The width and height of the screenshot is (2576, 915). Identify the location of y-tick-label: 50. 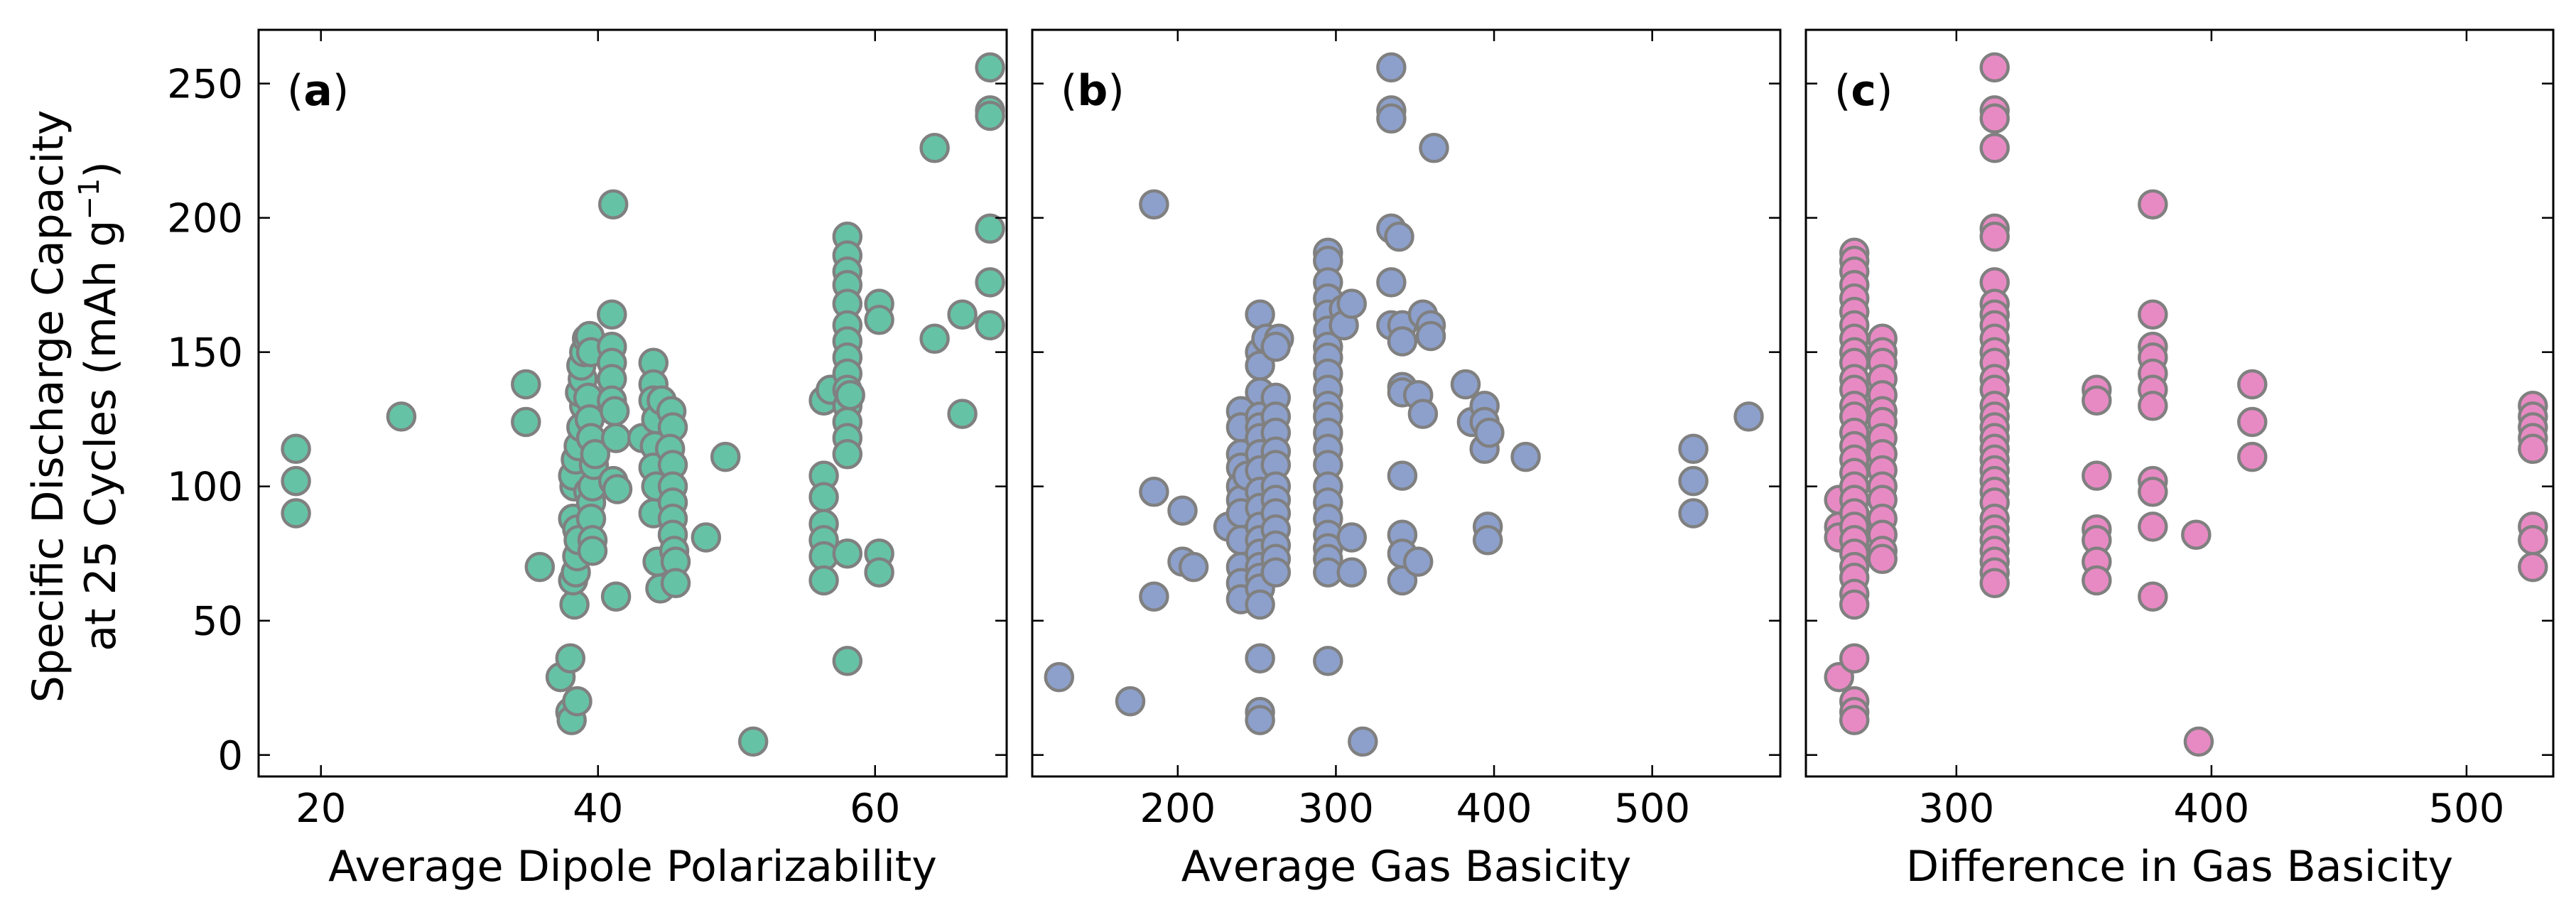
(218, 622).